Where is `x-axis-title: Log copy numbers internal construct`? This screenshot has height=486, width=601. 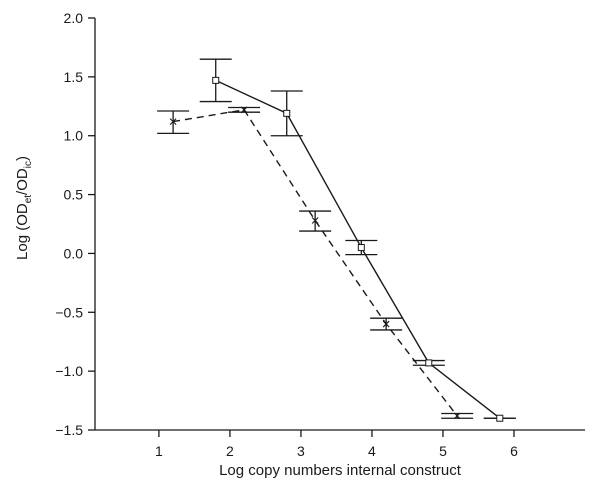
x-axis-title: Log copy numbers internal construct is located at coordinates (340, 470).